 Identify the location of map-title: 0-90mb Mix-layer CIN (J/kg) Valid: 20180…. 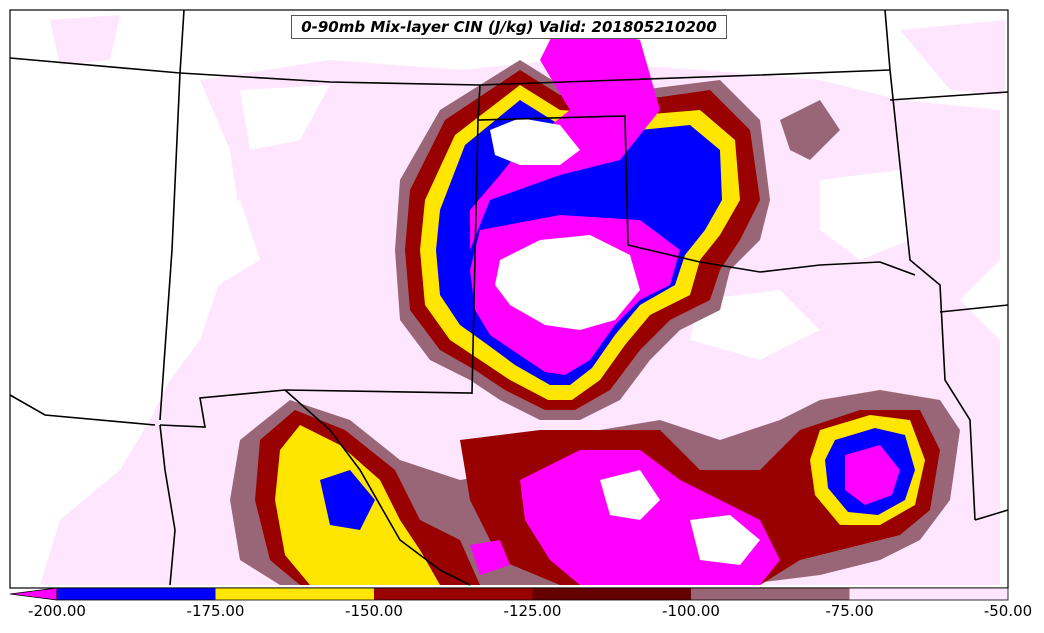
(509, 27).